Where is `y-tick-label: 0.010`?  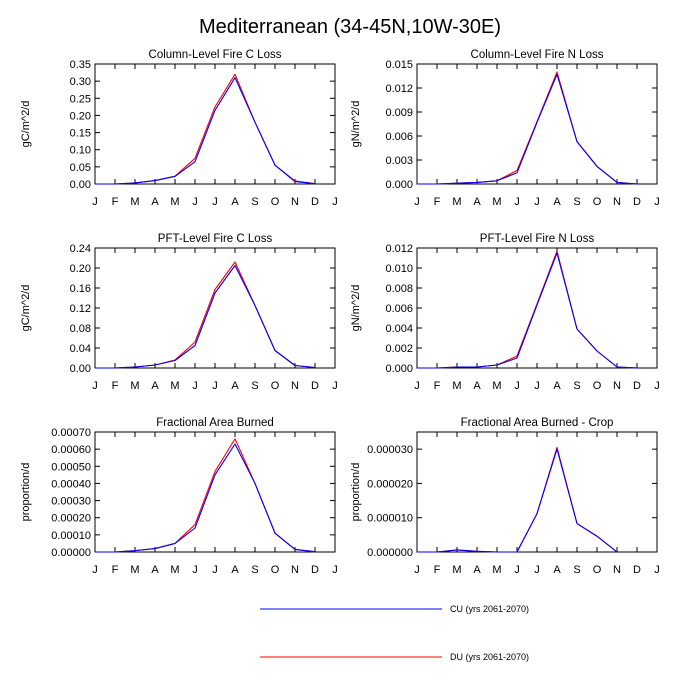
y-tick-label: 0.010 is located at coordinates (399, 269).